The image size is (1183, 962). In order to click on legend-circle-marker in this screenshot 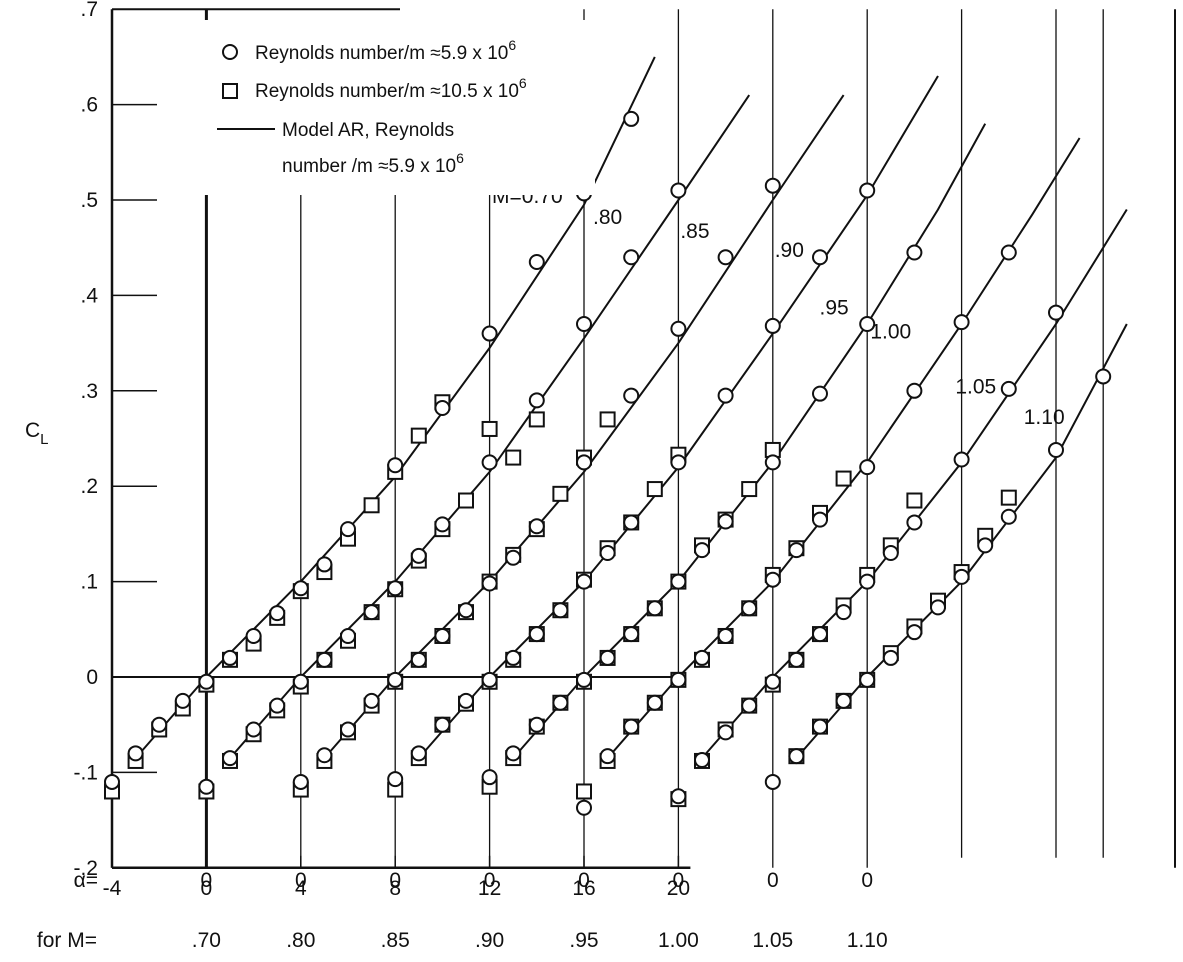, I will do `click(230, 52)`.